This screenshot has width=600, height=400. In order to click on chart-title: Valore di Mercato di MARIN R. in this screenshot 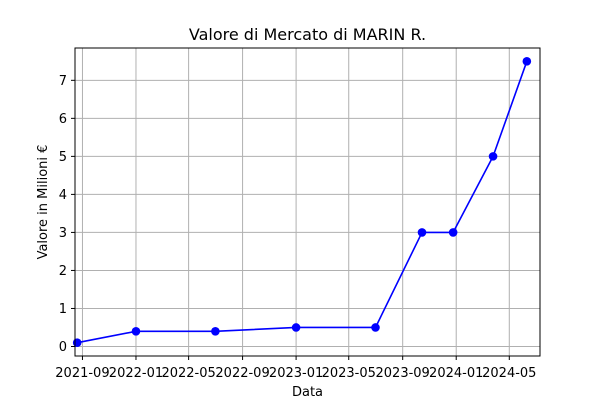, I will do `click(307, 34)`.